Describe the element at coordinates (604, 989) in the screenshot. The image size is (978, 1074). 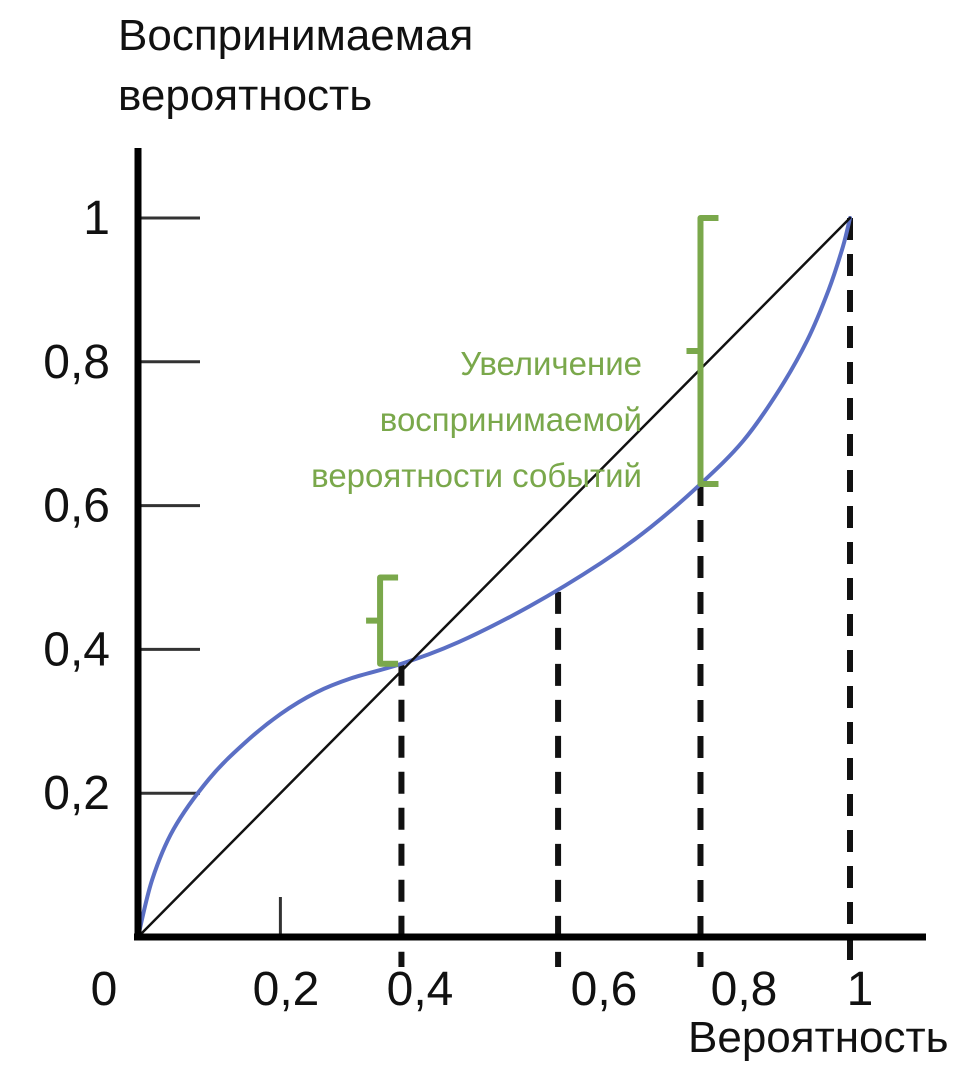
I see `x-tick-label-3: 0,6` at that location.